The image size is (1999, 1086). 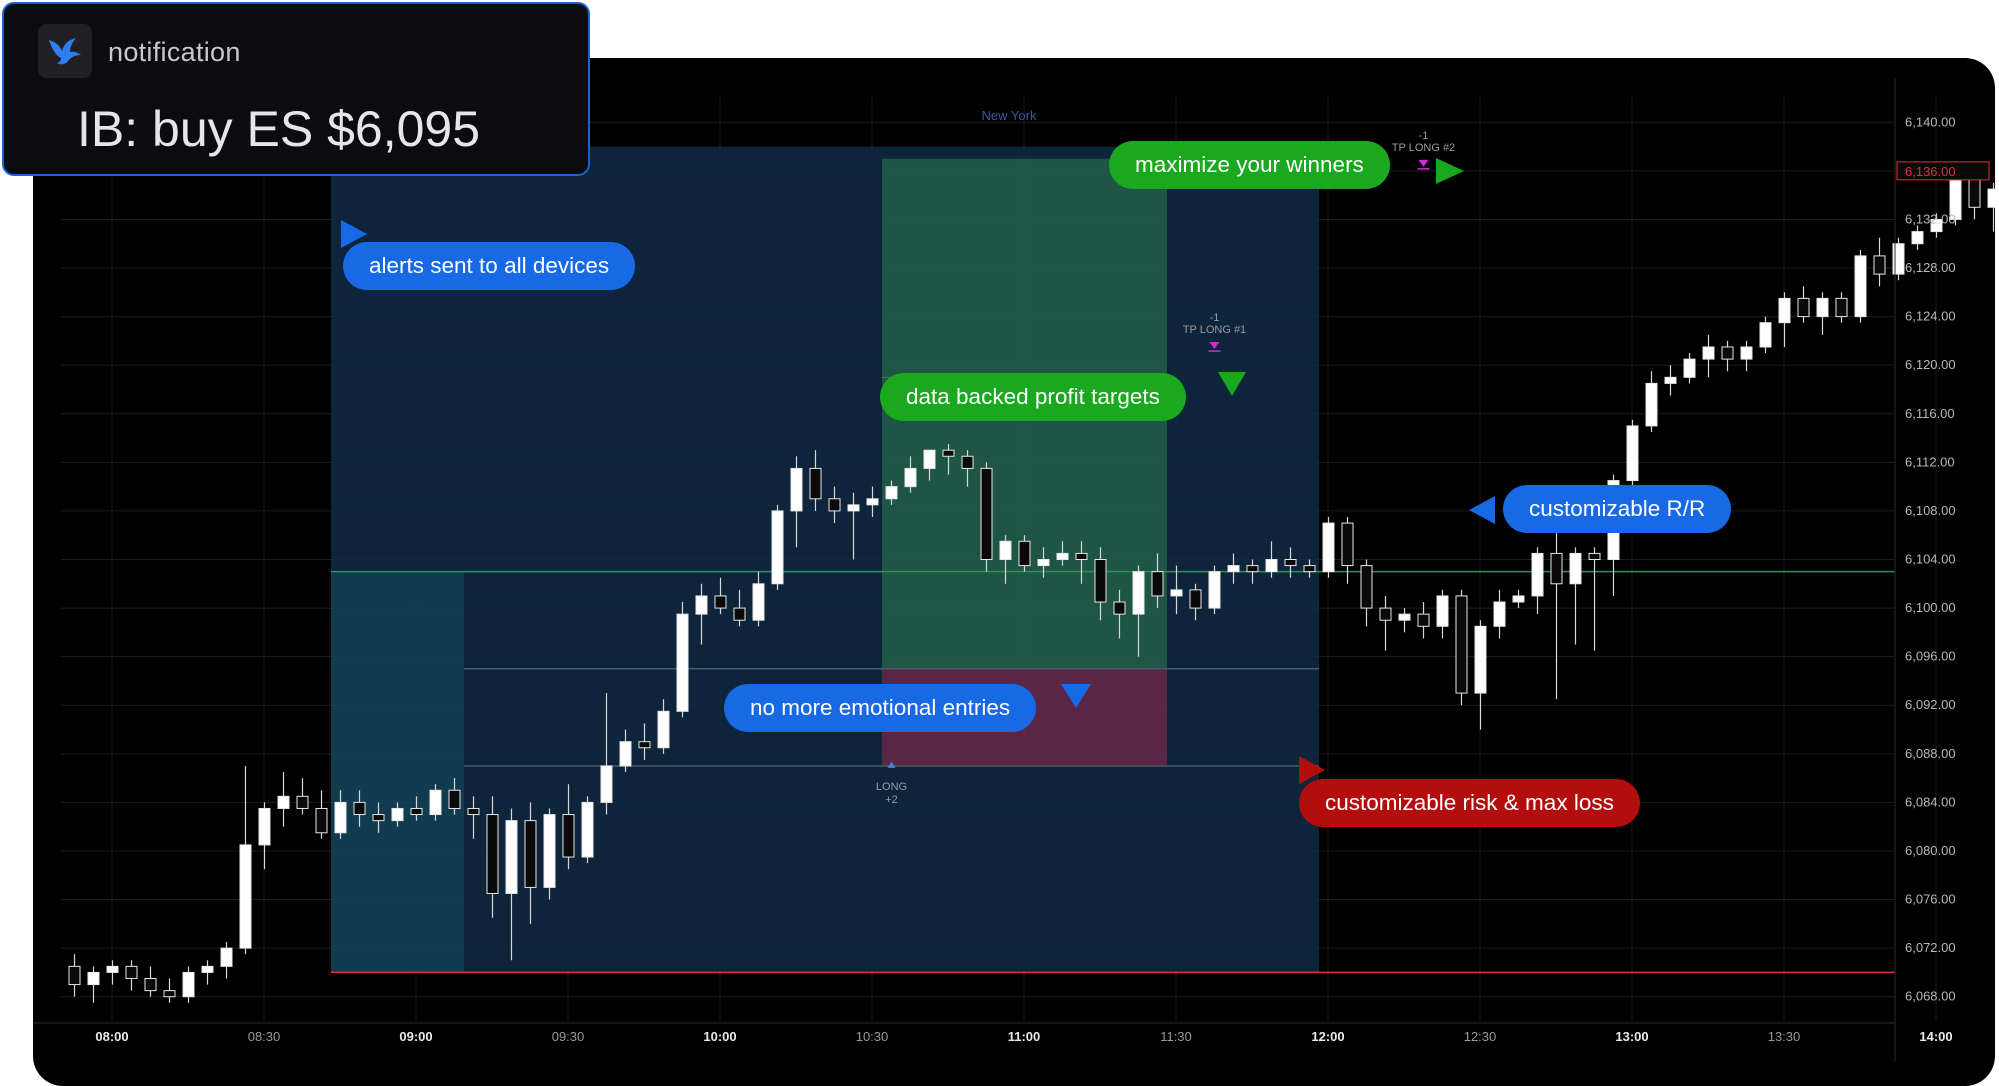 I want to click on long-marker-arrow, so click(x=891, y=764).